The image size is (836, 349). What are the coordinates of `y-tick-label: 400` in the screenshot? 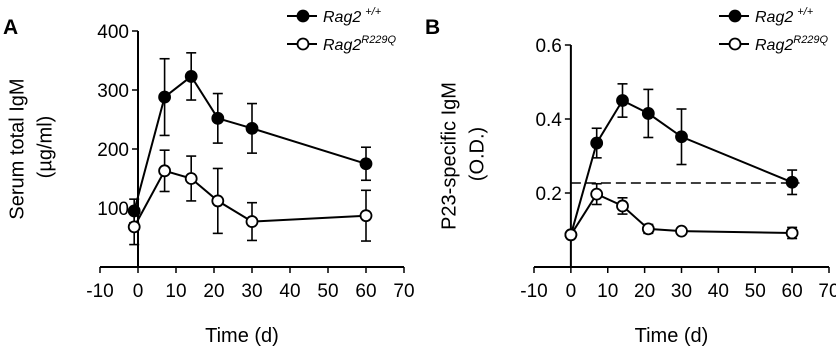 It's located at (113, 32).